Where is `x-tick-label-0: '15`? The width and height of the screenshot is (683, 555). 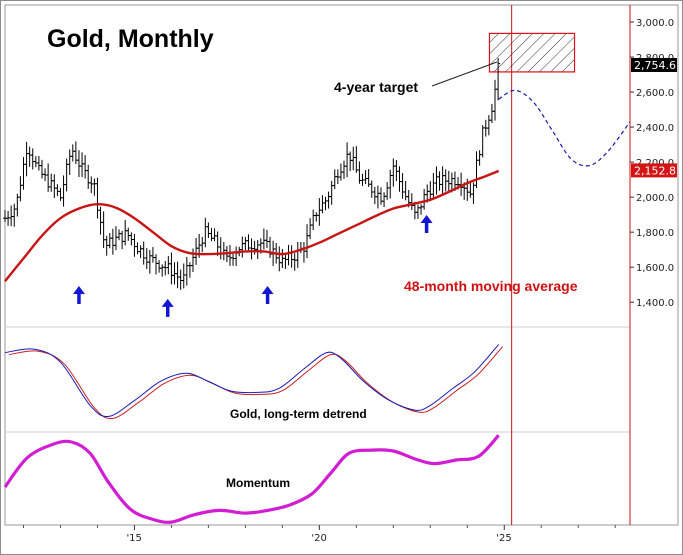
x-tick-label-0: '15 is located at coordinates (133, 538).